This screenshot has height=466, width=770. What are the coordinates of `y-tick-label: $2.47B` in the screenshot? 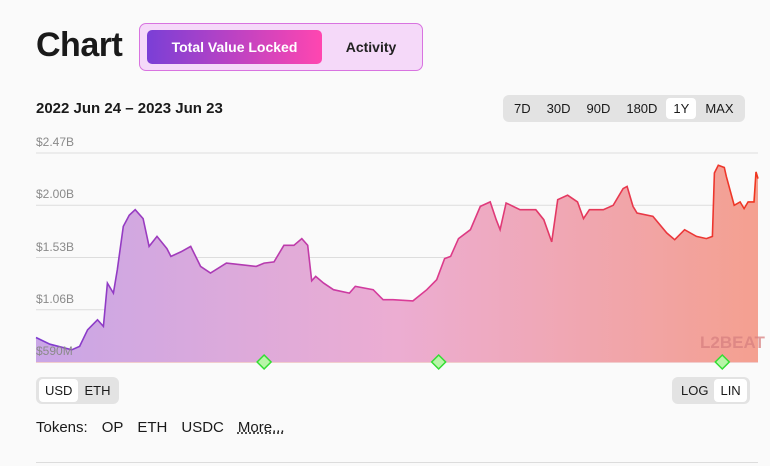 It's located at (55, 142).